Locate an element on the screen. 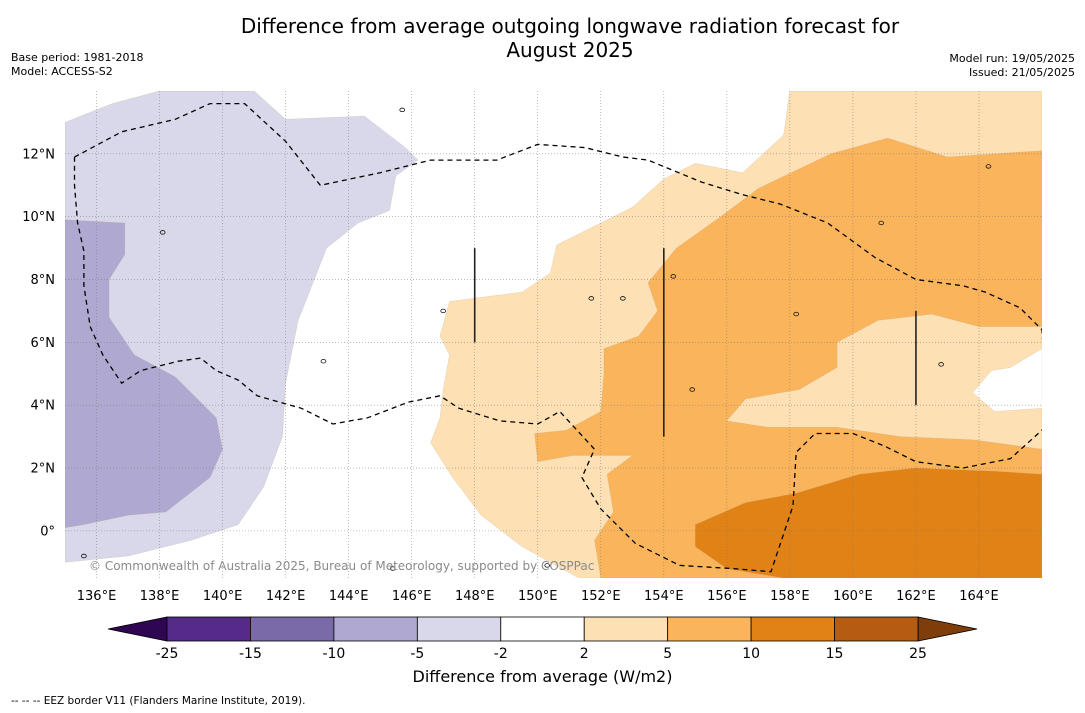  x-tick-label-10: 156°E is located at coordinates (727, 596).